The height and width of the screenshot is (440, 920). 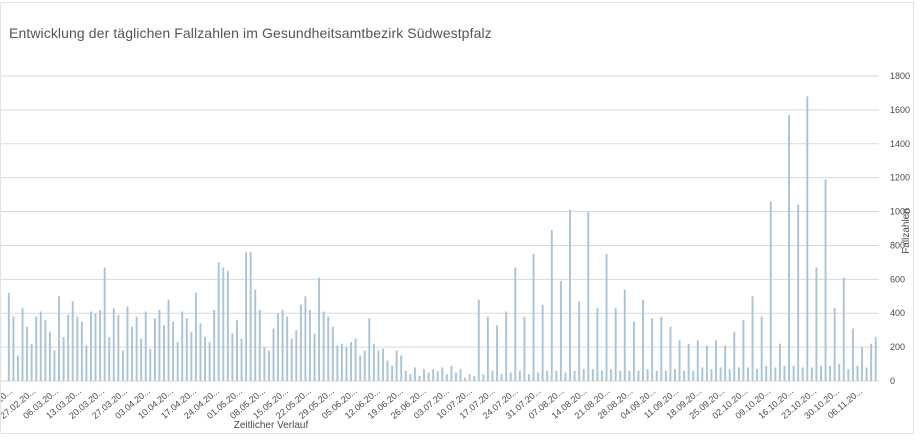 I want to click on y-tick-label: 1000, so click(x=900, y=212).